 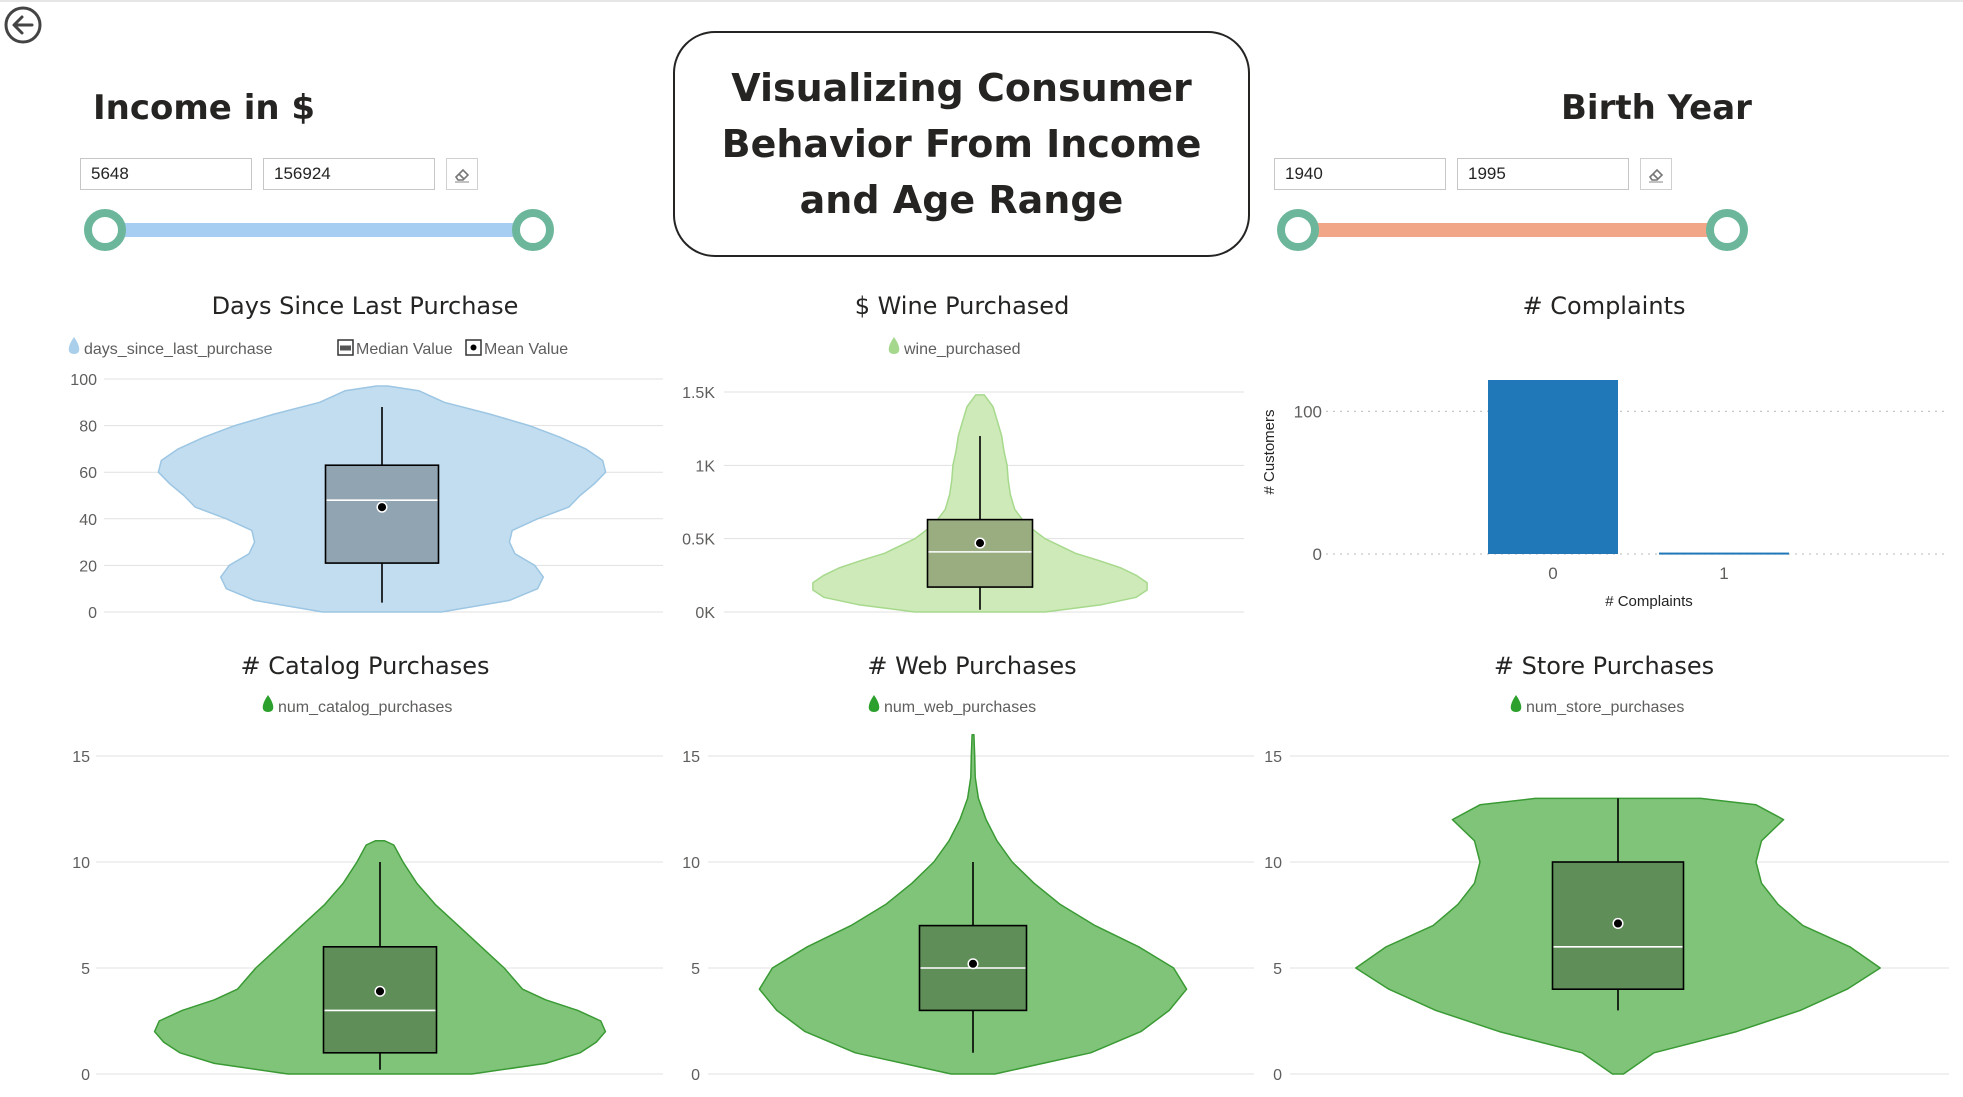 What do you see at coordinates (705, 466) in the screenshot?
I see `y-tick-label: 1K` at bounding box center [705, 466].